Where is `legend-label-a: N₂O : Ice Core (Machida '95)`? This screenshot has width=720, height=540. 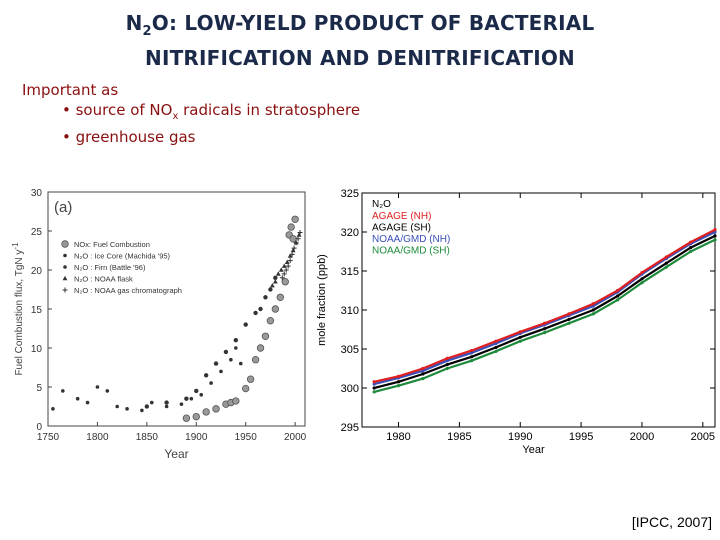
legend-label-a: N₂O : Ice Core (Machida '95) is located at coordinates (122, 256).